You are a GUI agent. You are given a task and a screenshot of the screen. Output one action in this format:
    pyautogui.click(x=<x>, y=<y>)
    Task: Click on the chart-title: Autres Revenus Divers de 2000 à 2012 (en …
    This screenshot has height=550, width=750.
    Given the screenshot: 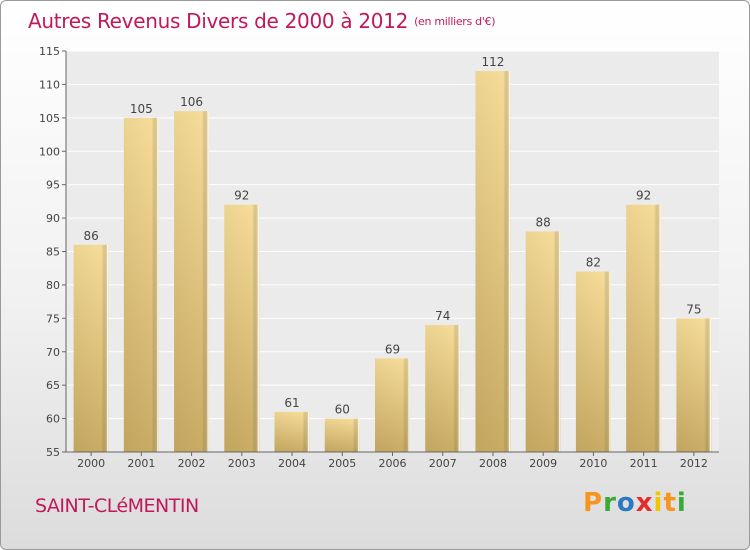 What is the action you would take?
    pyautogui.click(x=262, y=21)
    